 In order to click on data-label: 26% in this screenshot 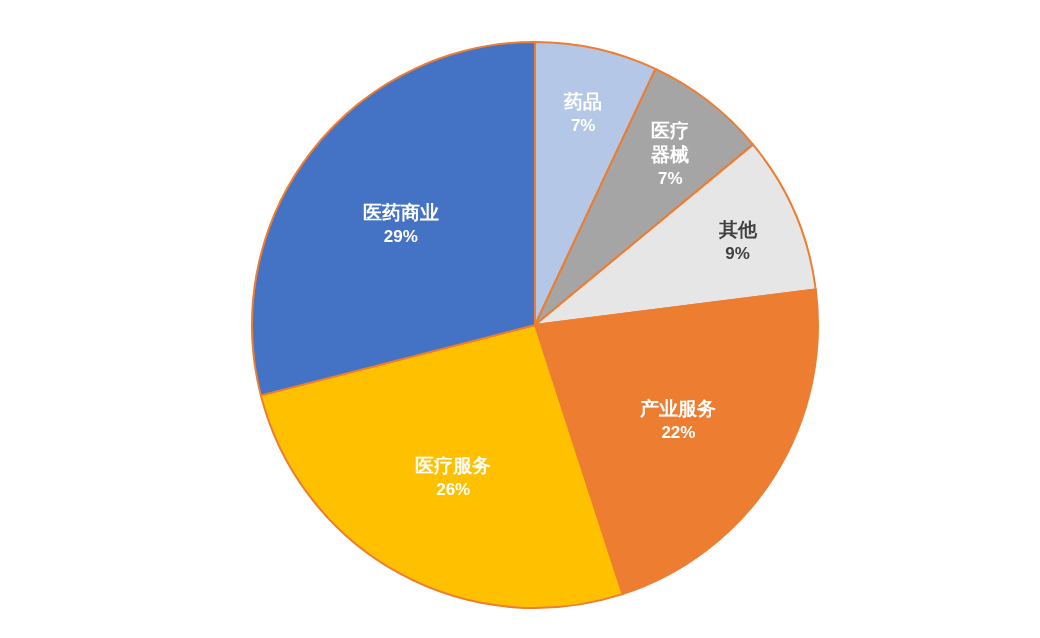, I will do `click(453, 490)`.